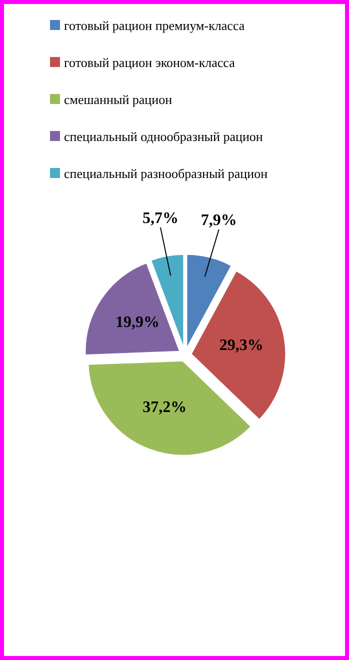 The height and width of the screenshot is (660, 349). Describe the element at coordinates (154, 25) in the screenshot. I see `legend-label: готовый рацион премиум-класса` at that location.